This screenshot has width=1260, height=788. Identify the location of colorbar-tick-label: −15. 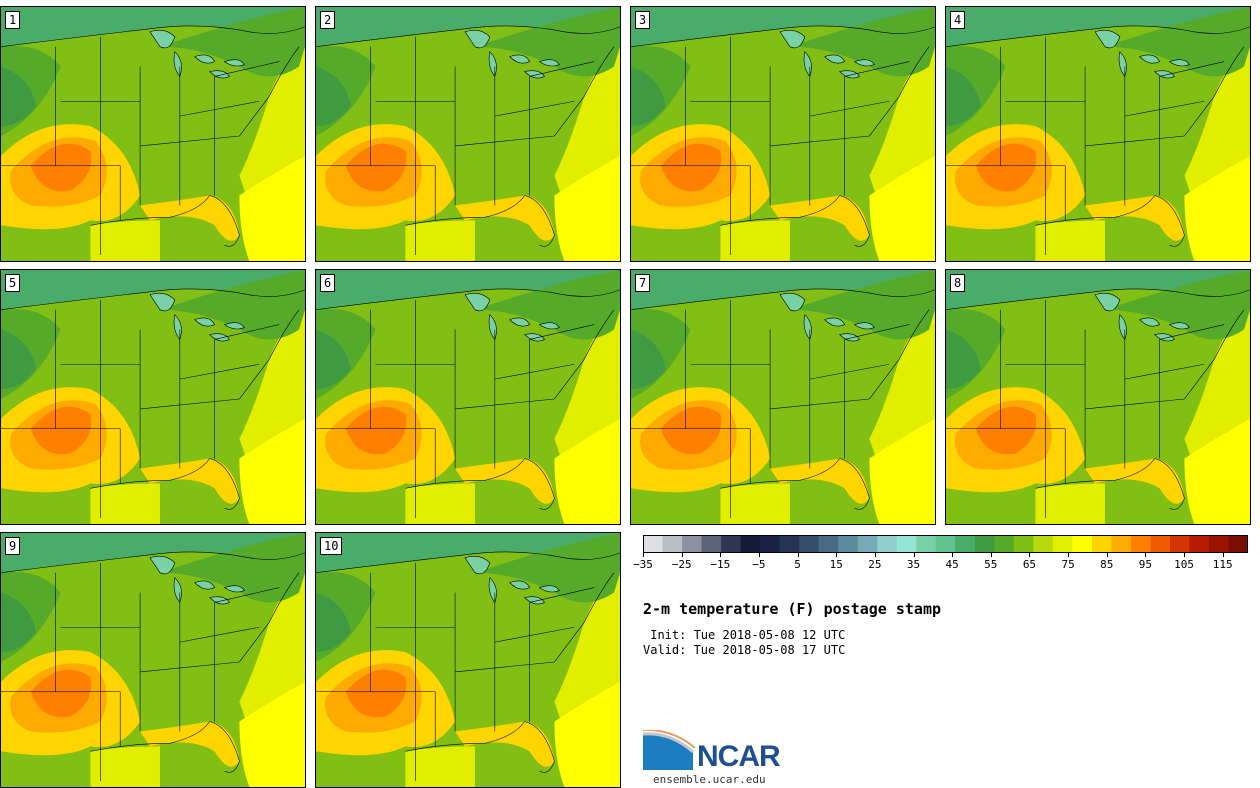
(720, 564).